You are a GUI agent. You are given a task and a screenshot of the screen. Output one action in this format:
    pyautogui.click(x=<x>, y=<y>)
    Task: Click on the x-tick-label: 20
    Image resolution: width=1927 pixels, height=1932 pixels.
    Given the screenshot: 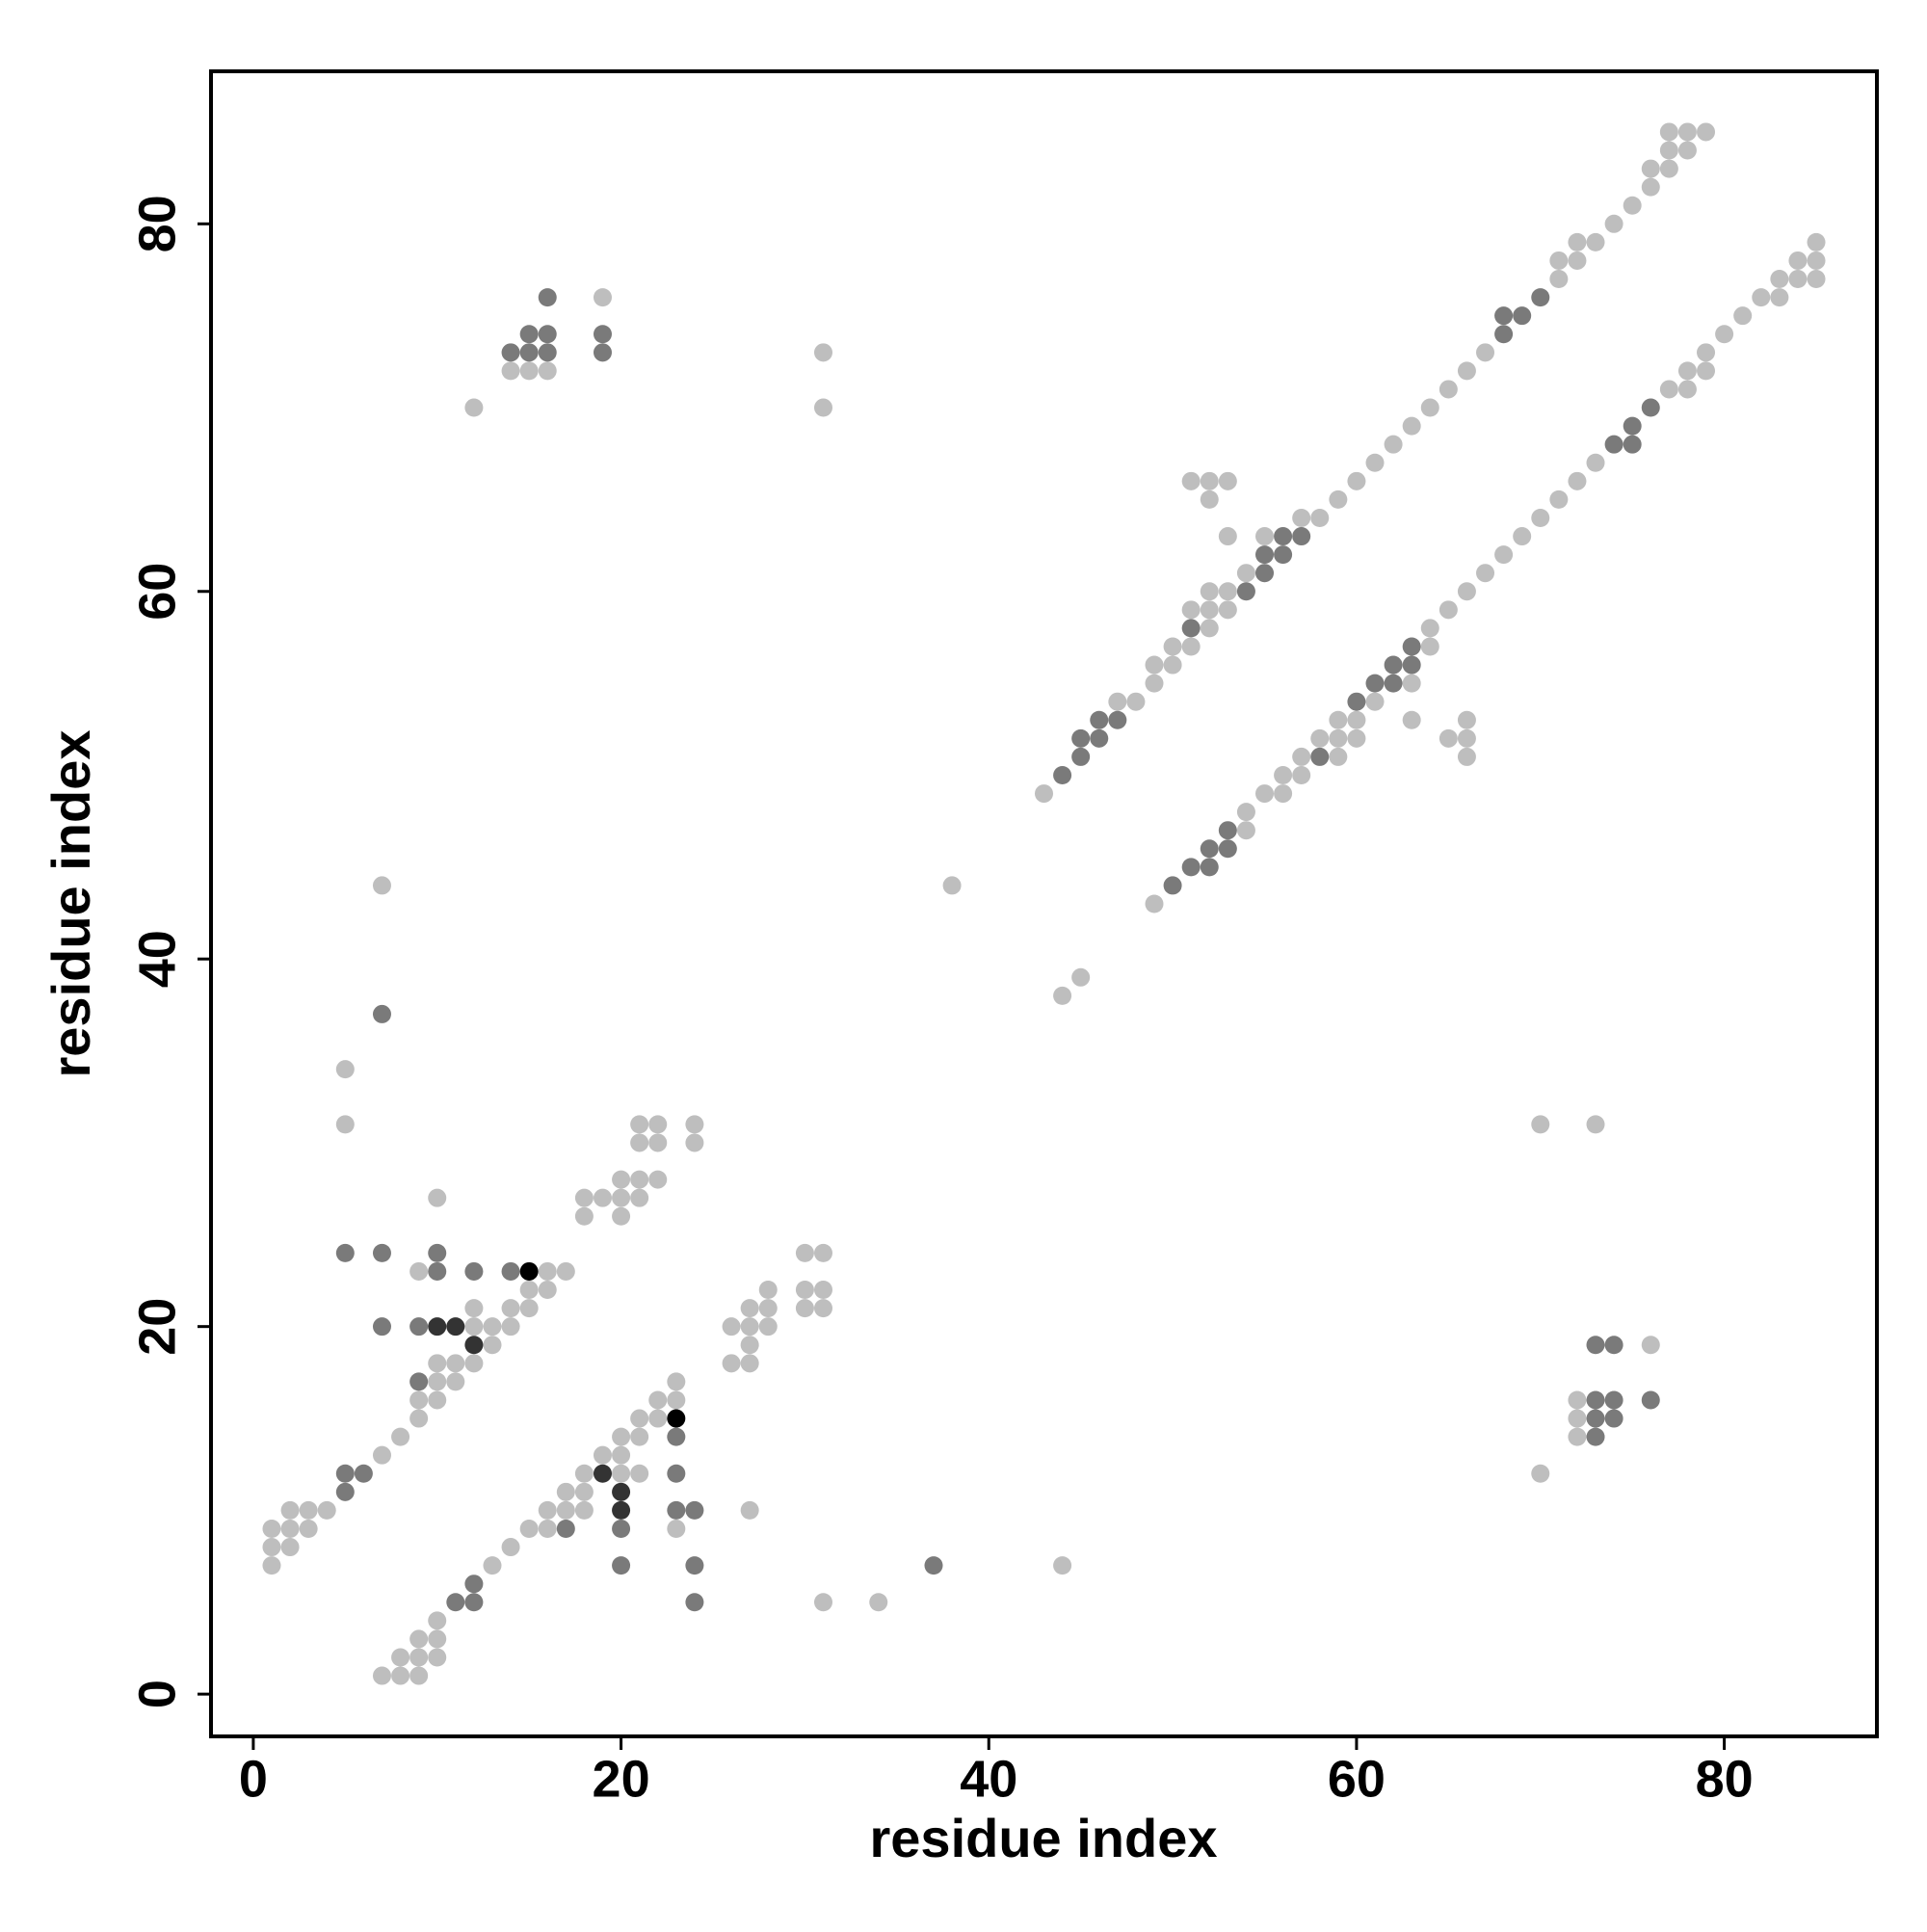 What is the action you would take?
    pyautogui.click(x=621, y=1779)
    